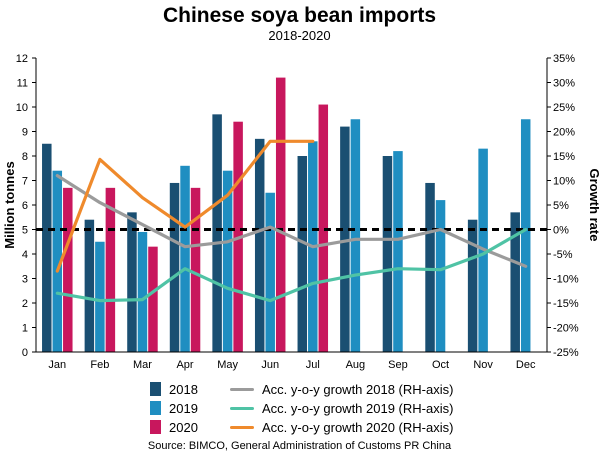 The image size is (599, 455). Describe the element at coordinates (440, 365) in the screenshot. I see `x-tick-label-Oct: Oct` at that location.